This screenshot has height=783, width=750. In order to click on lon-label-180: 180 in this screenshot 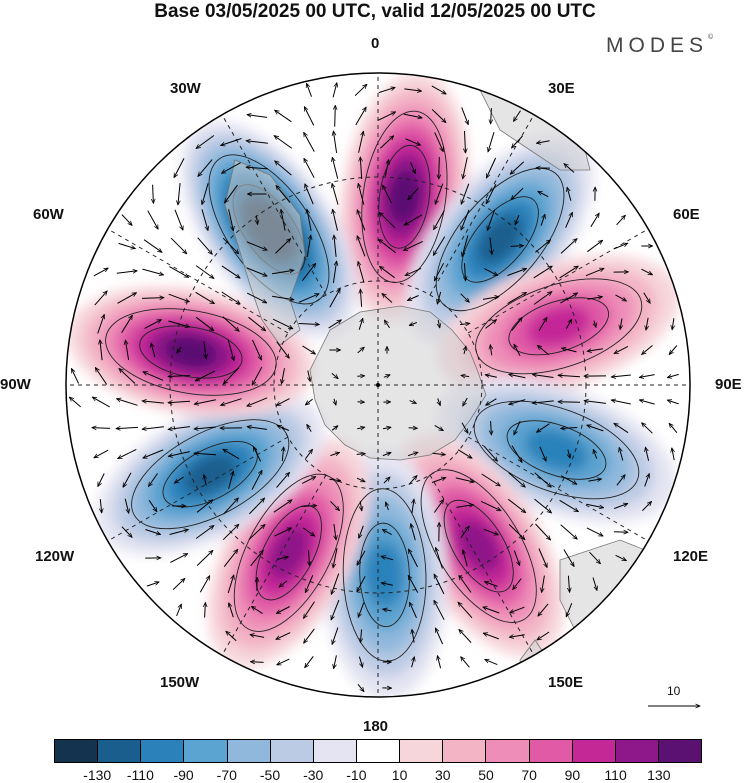, I will do `click(376, 726)`.